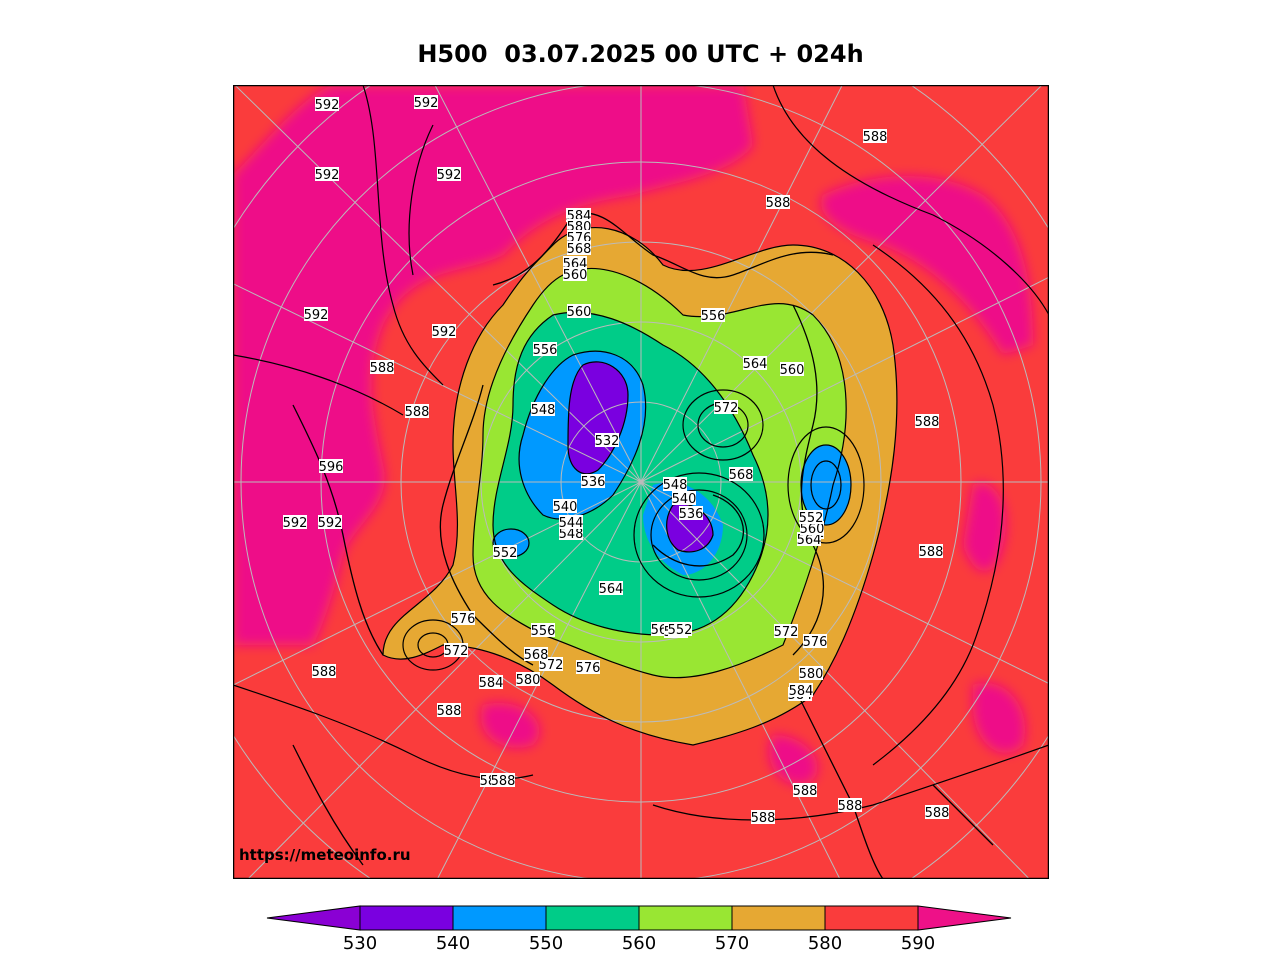  I want to click on svg-text: 596, so click(331, 467).